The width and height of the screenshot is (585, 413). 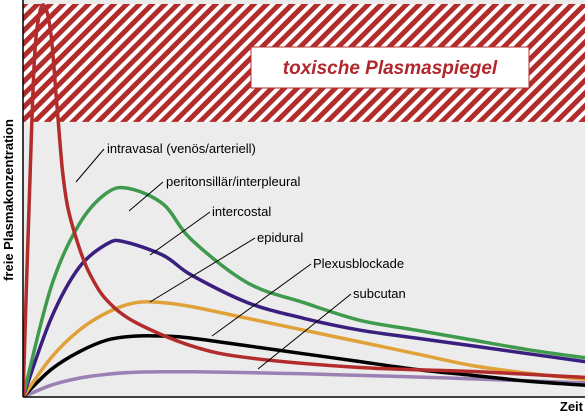 What do you see at coordinates (8, 200) in the screenshot?
I see `y-axis-label: freie Plasmakonzentration` at bounding box center [8, 200].